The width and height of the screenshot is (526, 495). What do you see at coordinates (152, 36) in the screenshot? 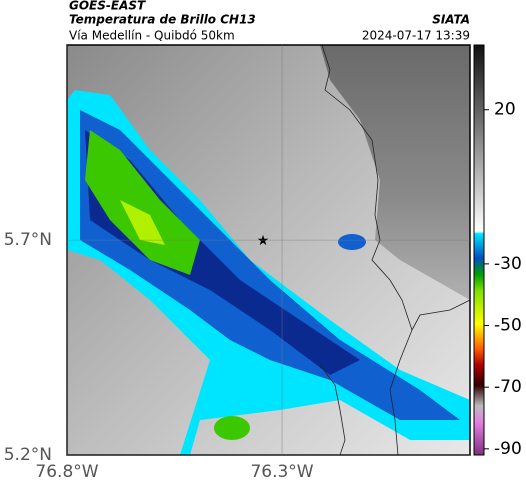
I see `subtitle: Vía Medellín - Quibdó 50km` at bounding box center [152, 36].